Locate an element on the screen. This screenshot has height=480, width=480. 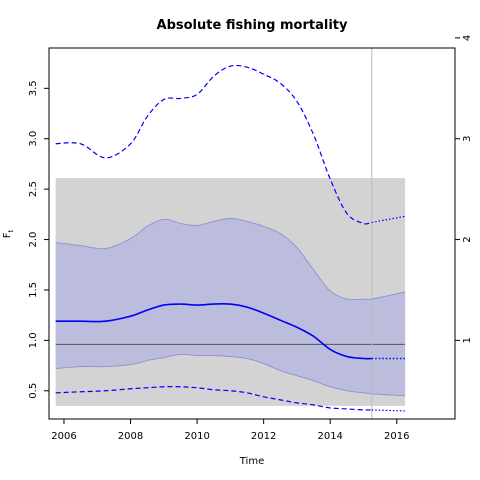
y-axis-label-main: F is located at coordinates (7, 235).